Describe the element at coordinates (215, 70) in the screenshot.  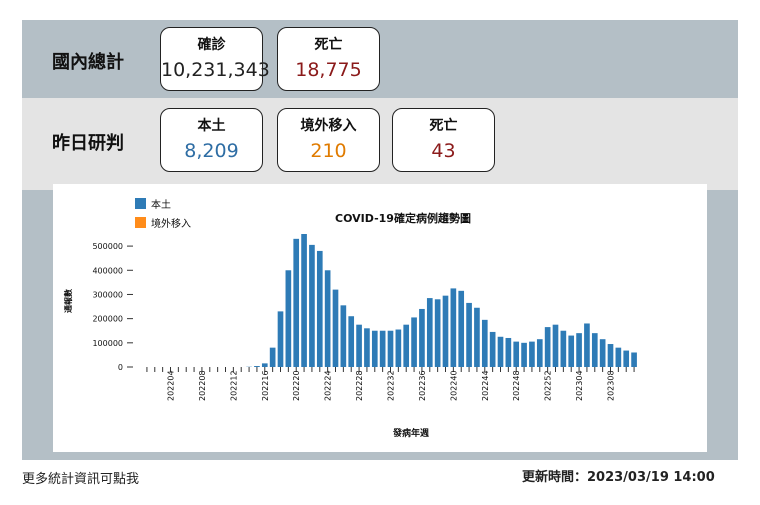
I see `confirmed-value: 10,231,343` at that location.